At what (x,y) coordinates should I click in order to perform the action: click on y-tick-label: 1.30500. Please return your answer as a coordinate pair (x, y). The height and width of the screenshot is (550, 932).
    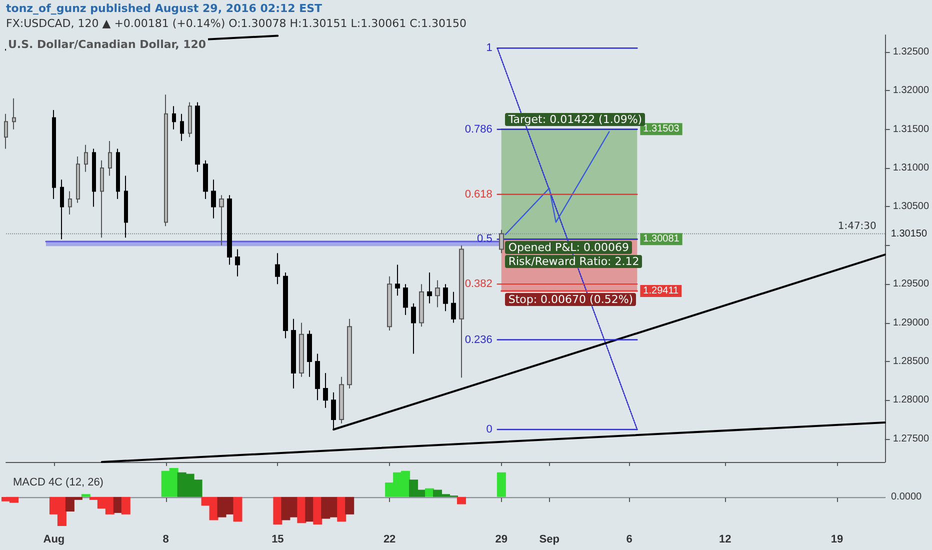
    Looking at the image, I should click on (911, 206).